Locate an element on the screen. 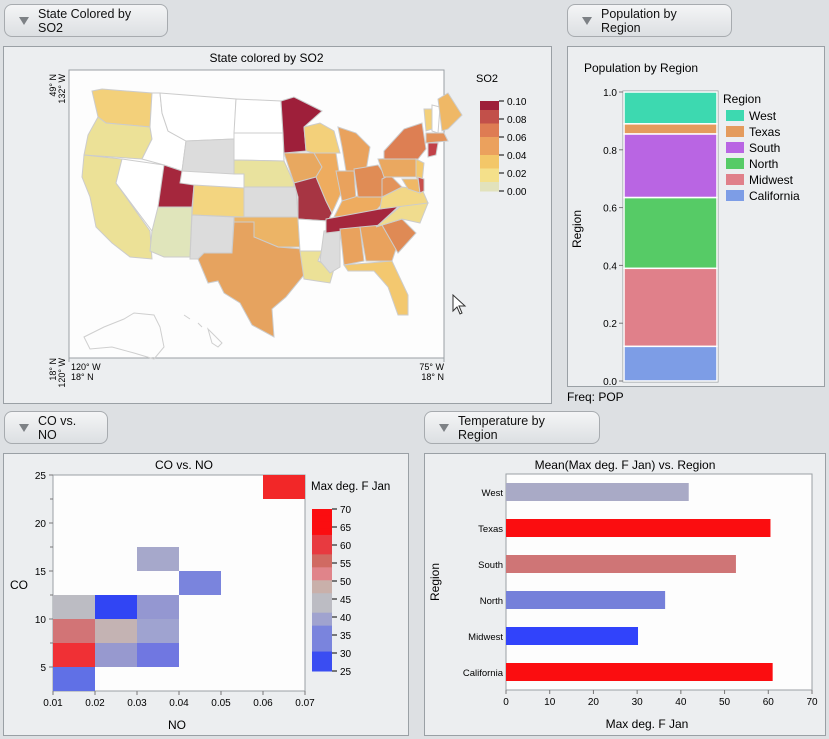 The image size is (829, 739). heatmap-legend-tick-label: 55 is located at coordinates (346, 564).